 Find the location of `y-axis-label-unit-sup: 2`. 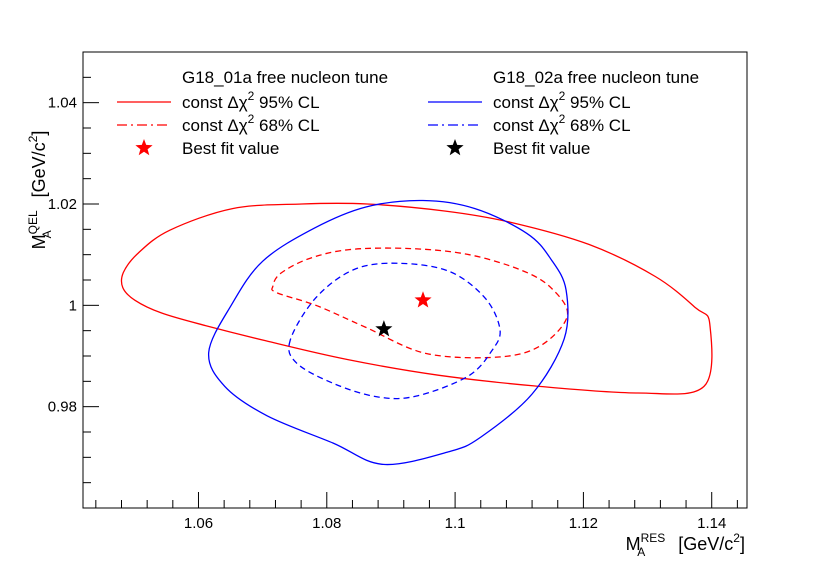

y-axis-label-unit-sup: 2 is located at coordinates (33, 138).